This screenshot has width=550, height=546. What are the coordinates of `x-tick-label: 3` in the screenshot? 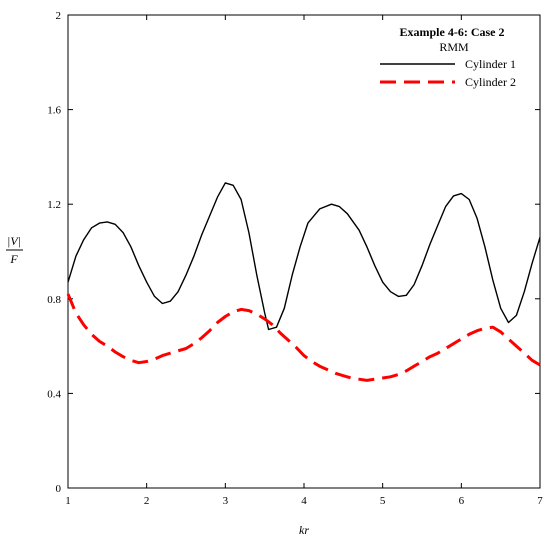 It's located at (226, 501).